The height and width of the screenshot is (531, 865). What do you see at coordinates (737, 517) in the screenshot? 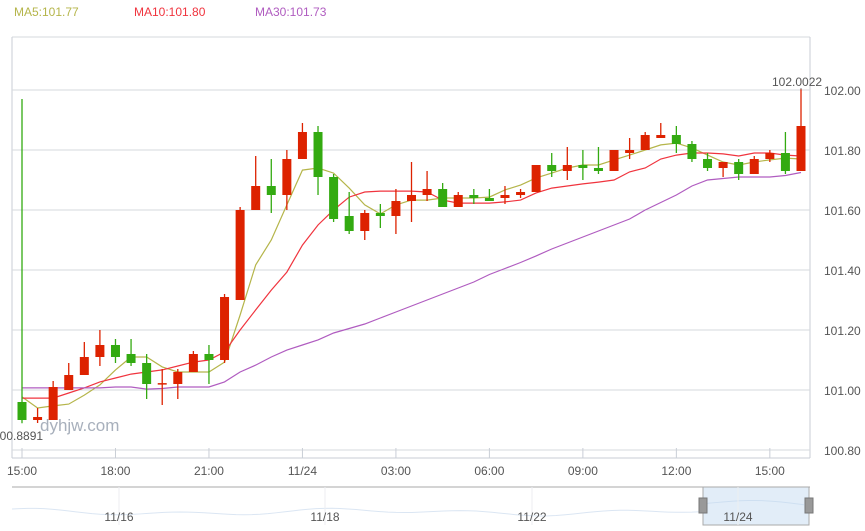
I see `navigator-label: 11/24` at bounding box center [737, 517].